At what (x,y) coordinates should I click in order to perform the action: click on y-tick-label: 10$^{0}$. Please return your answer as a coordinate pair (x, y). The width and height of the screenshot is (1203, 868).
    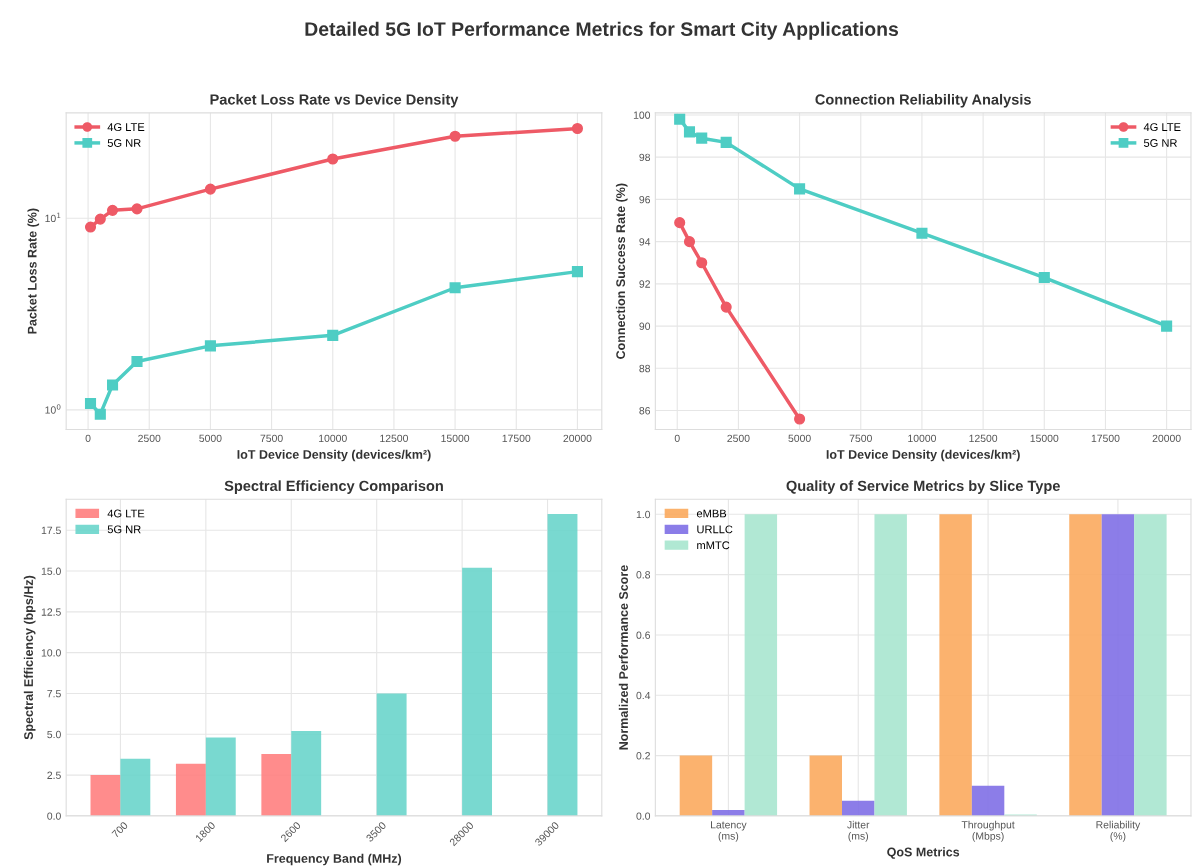
    Looking at the image, I should click on (53, 409).